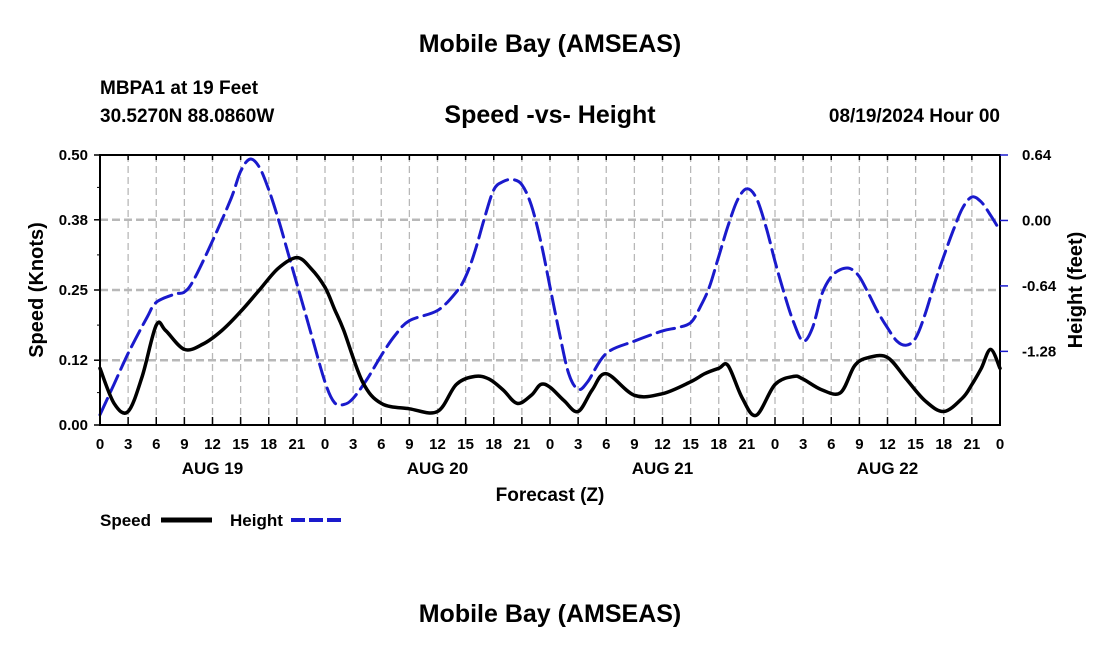 The height and width of the screenshot is (650, 1100). Describe the element at coordinates (73, 360) in the screenshot. I see `y-tick-label: 0.12` at that location.